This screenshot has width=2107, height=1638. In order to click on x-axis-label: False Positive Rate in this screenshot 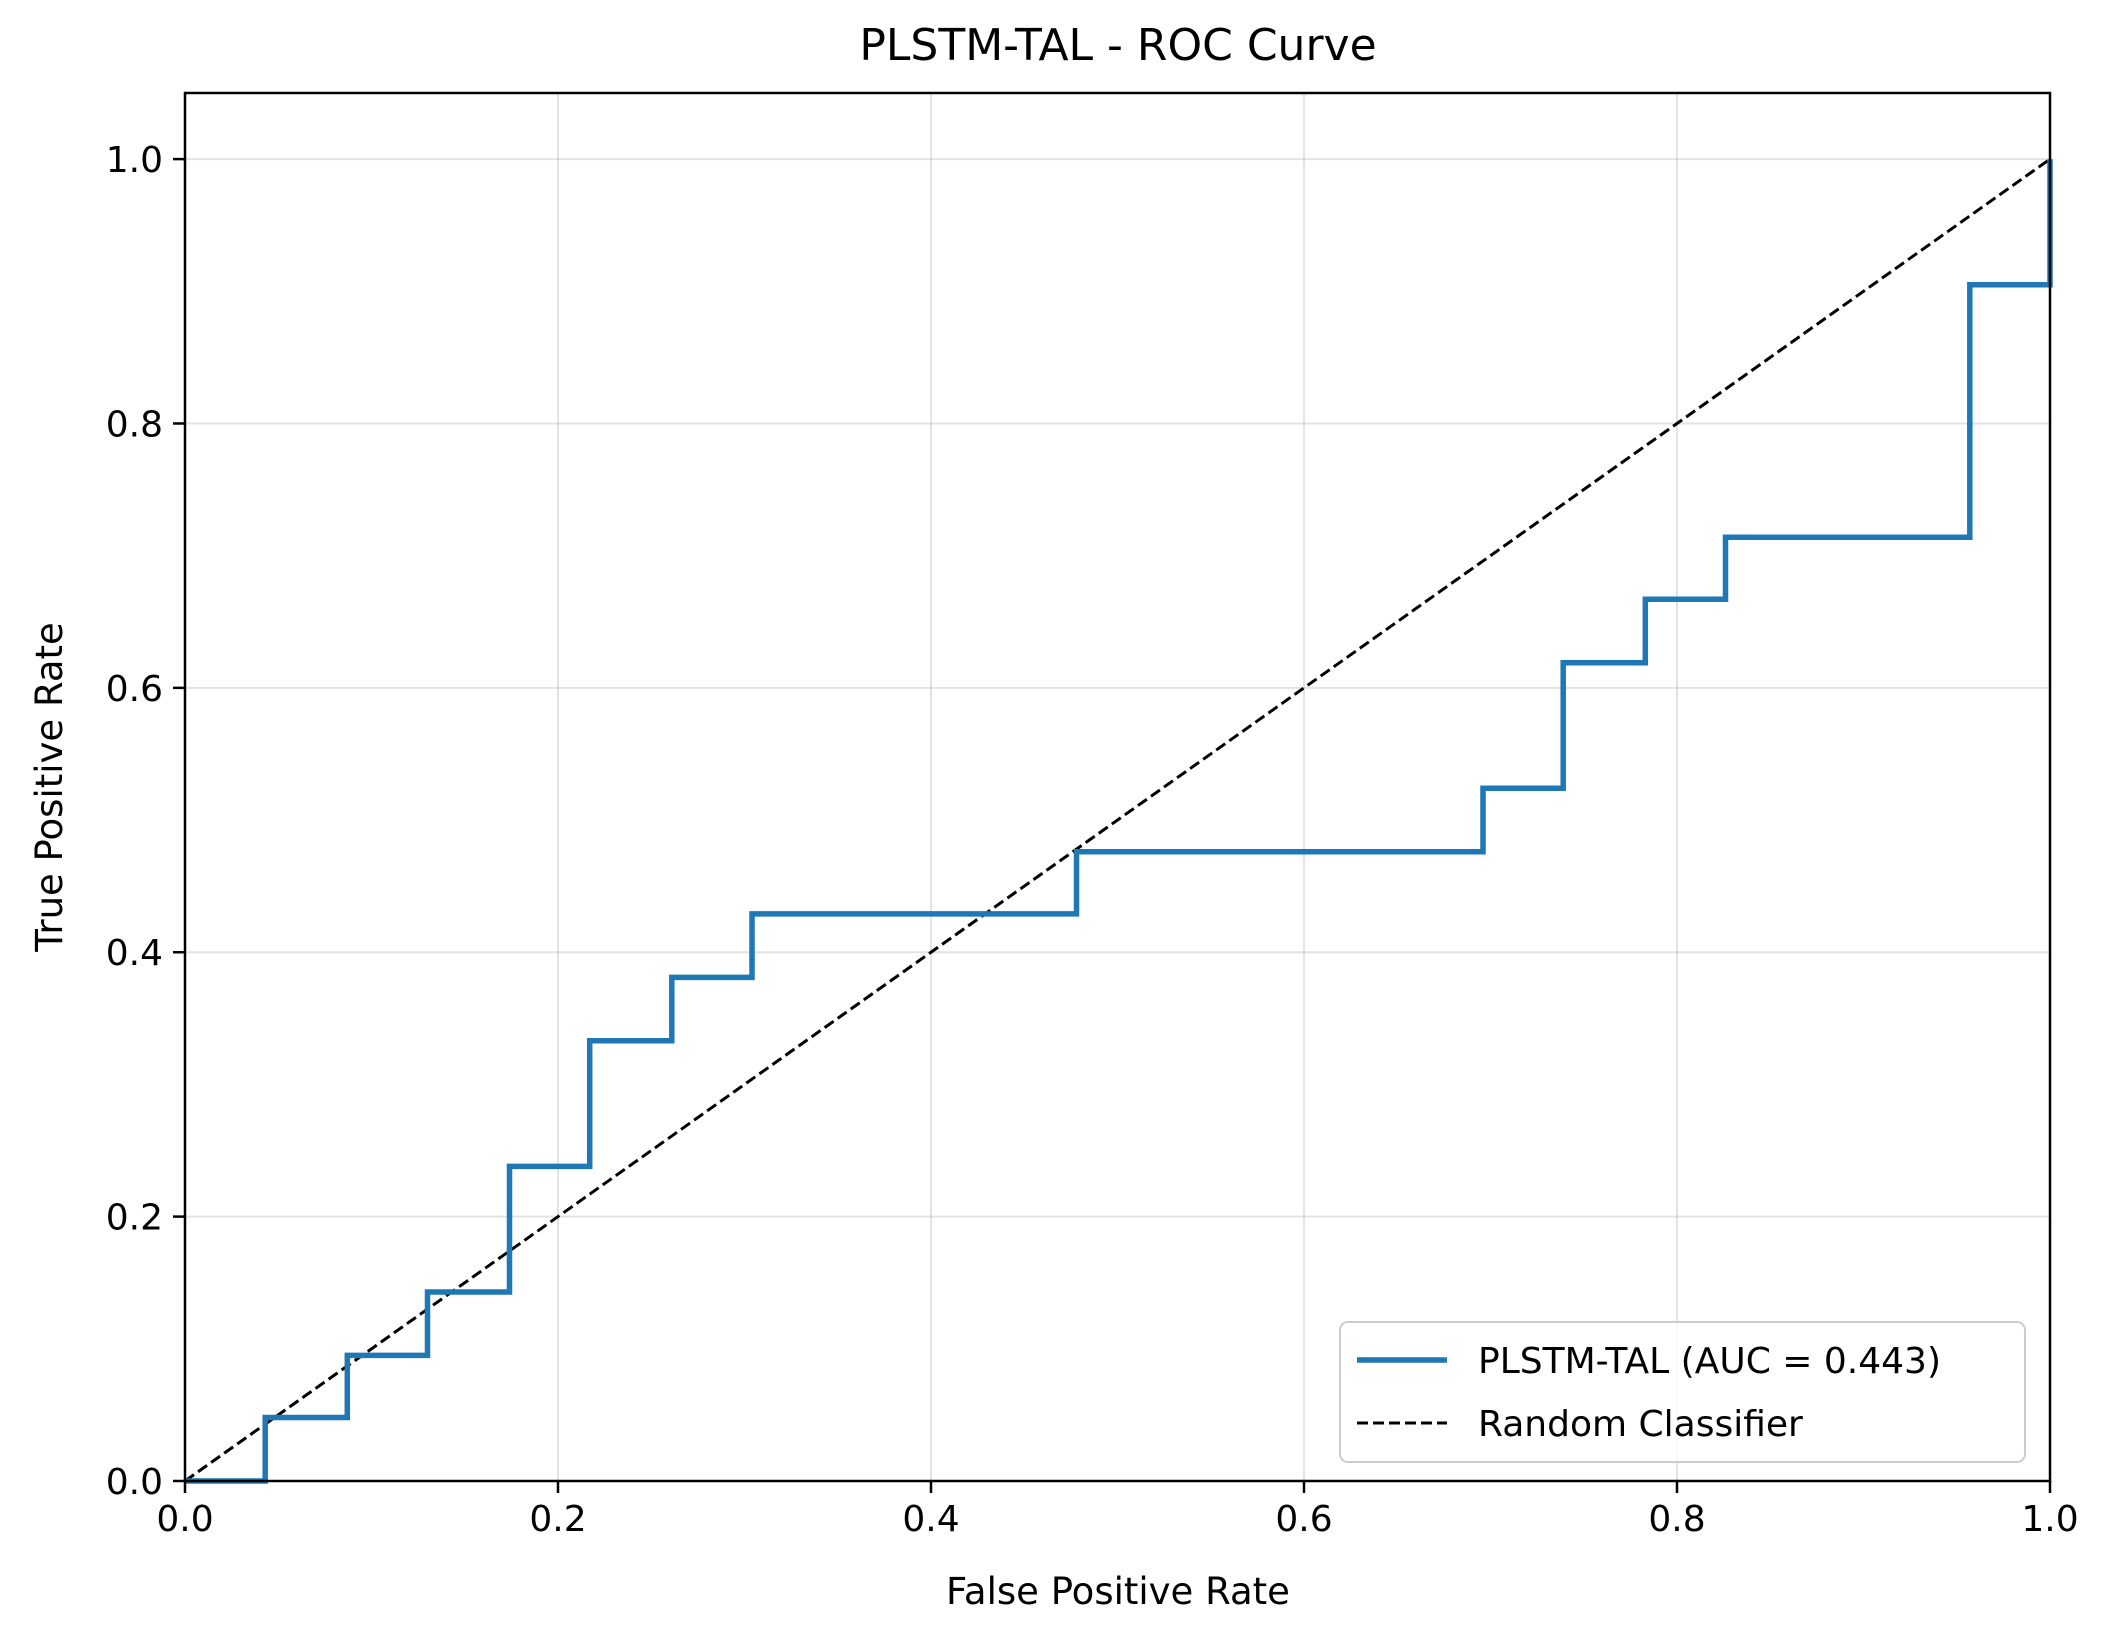, I will do `click(1118, 1591)`.